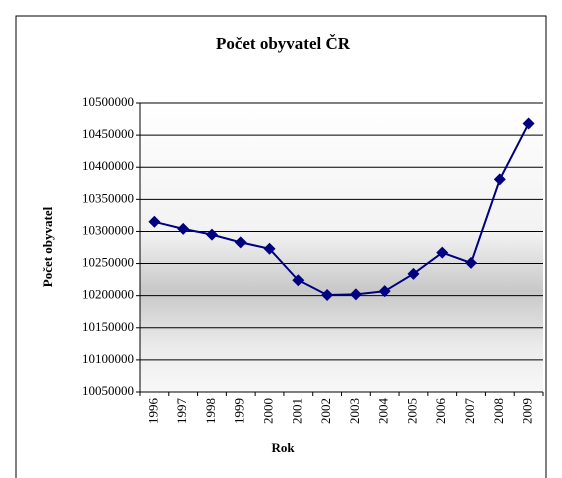 The height and width of the screenshot is (478, 562). Describe the element at coordinates (108, 326) in the screenshot. I see `y-tick-label: 10150000` at that location.